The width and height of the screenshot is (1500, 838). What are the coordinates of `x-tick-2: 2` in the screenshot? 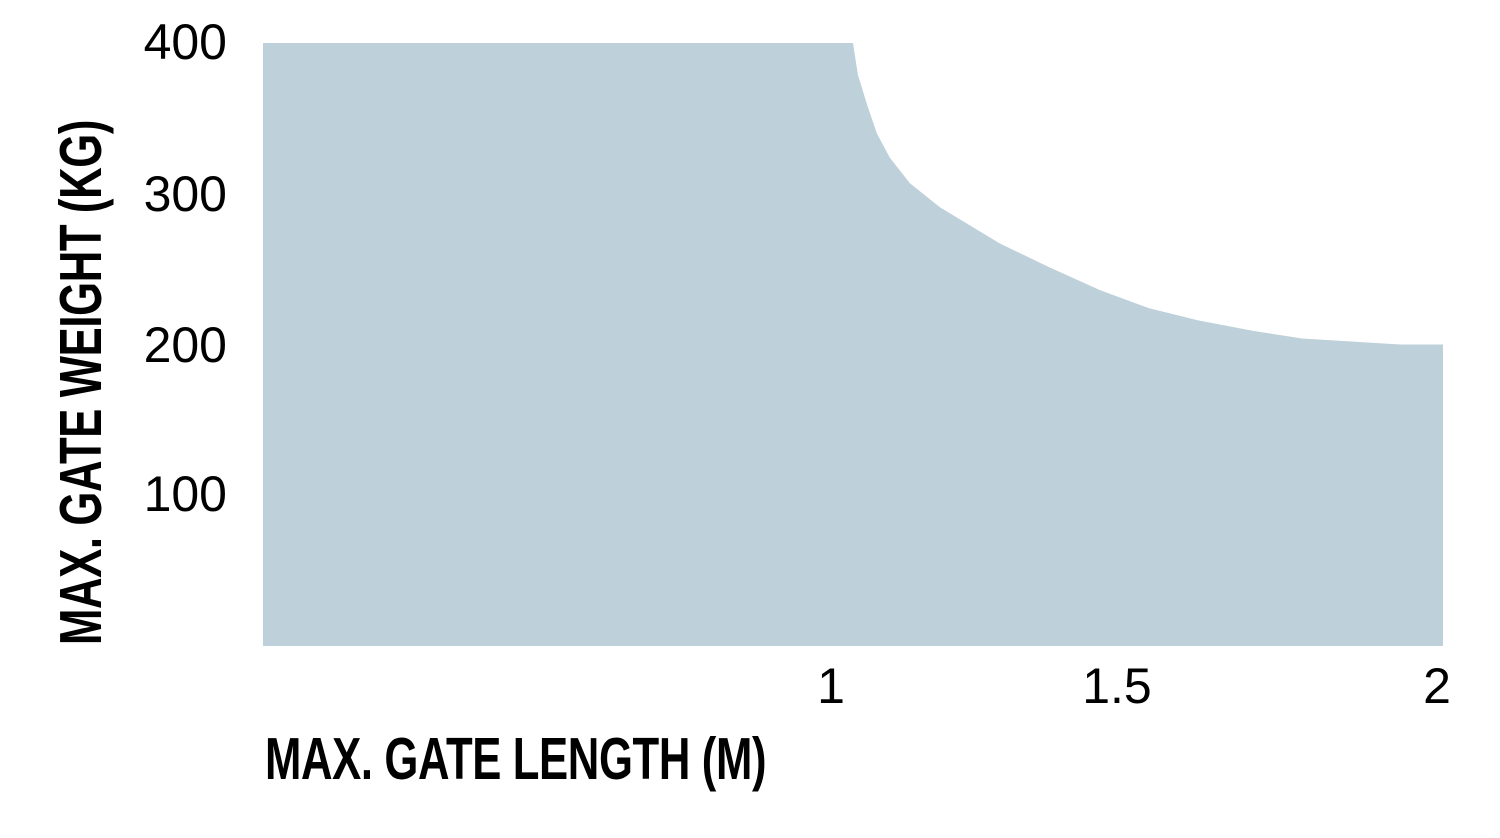 It's located at (1437, 686).